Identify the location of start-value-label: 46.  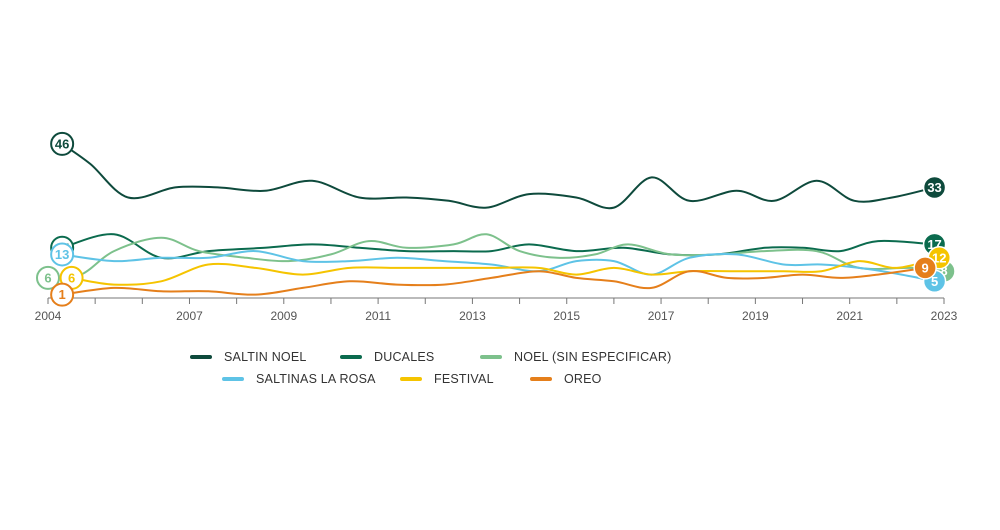
(62, 143).